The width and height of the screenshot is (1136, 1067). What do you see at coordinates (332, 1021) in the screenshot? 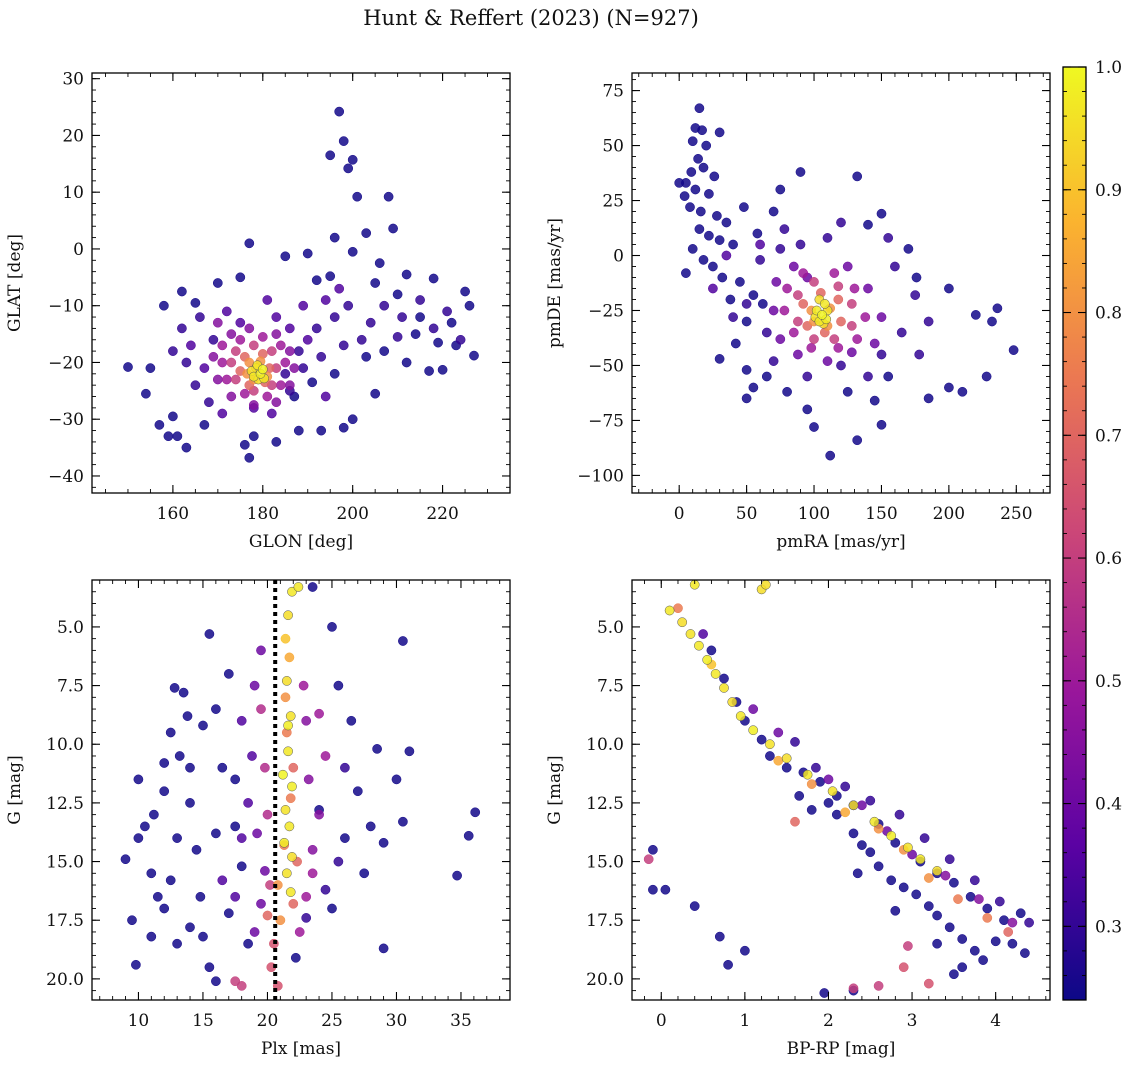
I see `x-tick-label: 25` at bounding box center [332, 1021].